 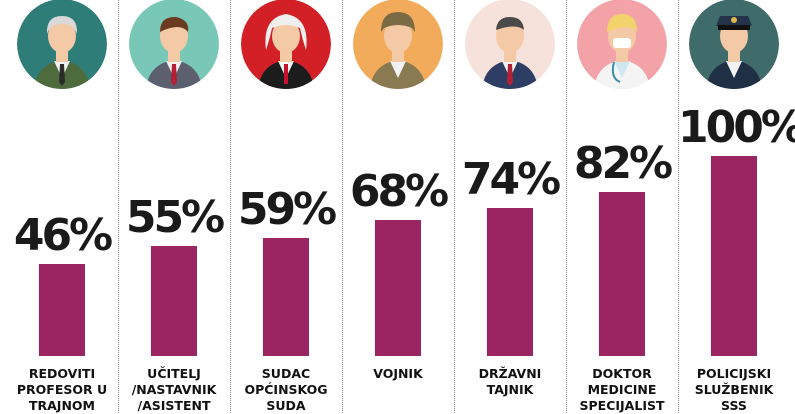 I want to click on category-label-line: TRAJNOM, so click(x=61, y=405).